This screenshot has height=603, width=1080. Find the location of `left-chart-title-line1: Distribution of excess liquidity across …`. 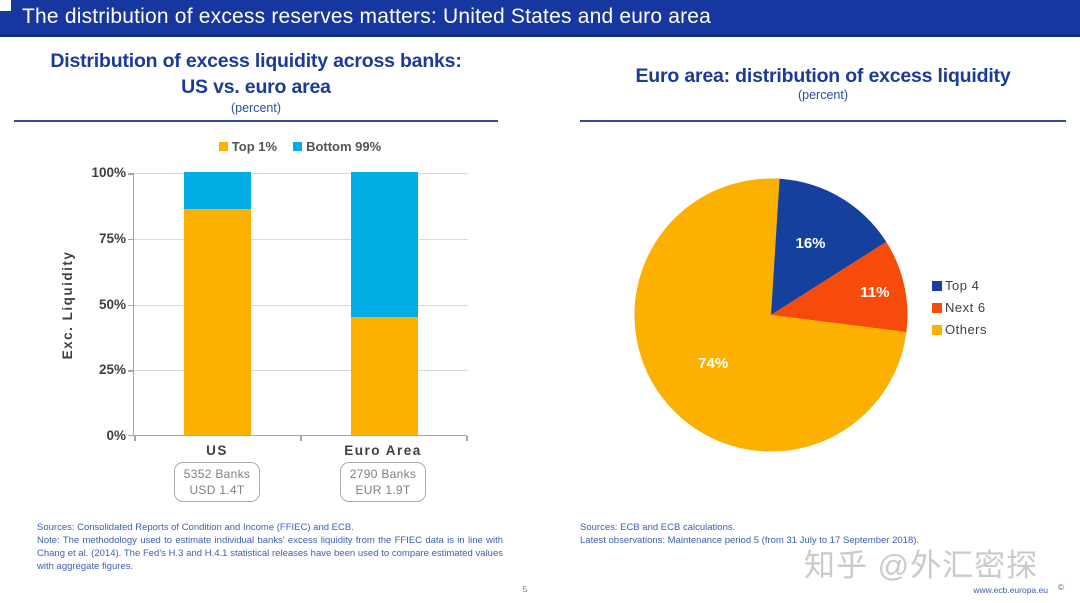

left-chart-title-line1: Distribution of excess liquidity across … is located at coordinates (256, 61).